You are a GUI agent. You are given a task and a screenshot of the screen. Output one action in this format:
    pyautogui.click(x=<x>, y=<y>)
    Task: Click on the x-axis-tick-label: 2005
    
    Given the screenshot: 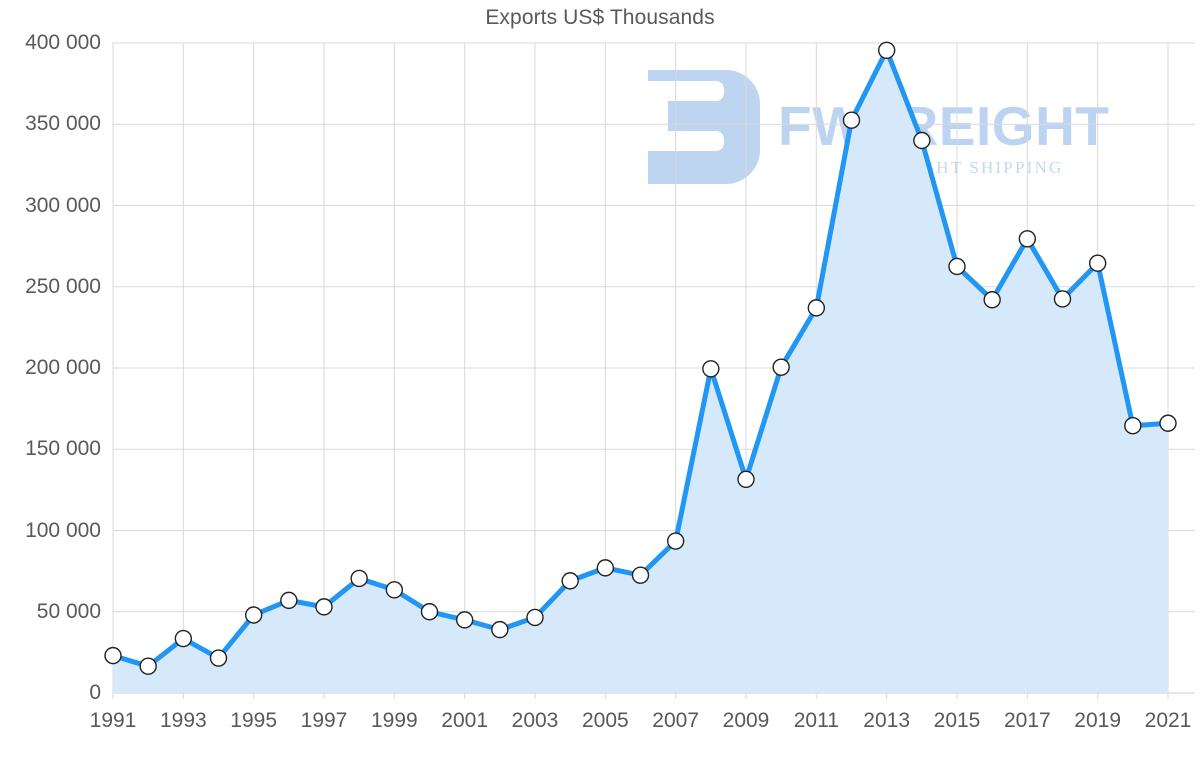 What is the action you would take?
    pyautogui.click(x=605, y=720)
    